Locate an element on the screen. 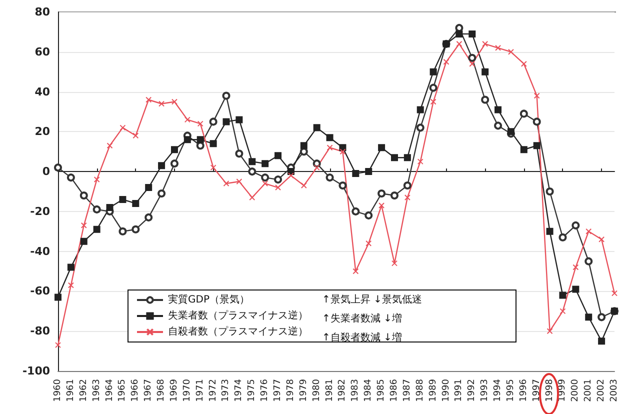 This screenshot has height=414, width=619. x-tick-label: 1990 is located at coordinates (446, 390).